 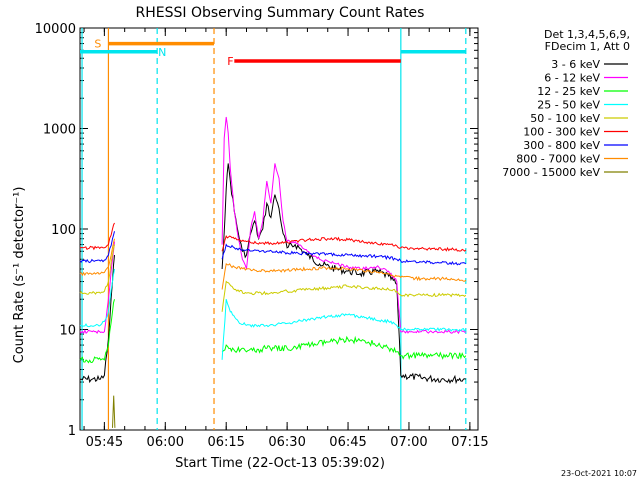 I want to click on x-axis-label: Start Time (22-Oct-13 05:39:02), so click(x=280, y=463).